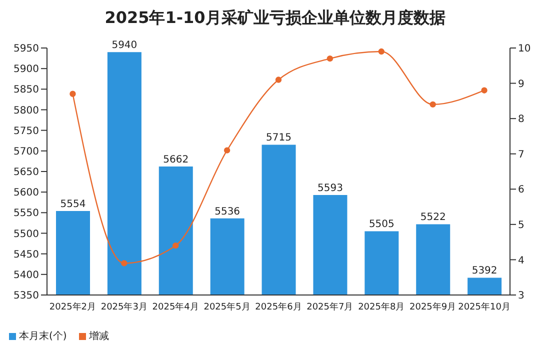 The height and width of the screenshot is (350, 550). What do you see at coordinates (26, 254) in the screenshot?
I see `y-tick-label: 5450` at bounding box center [26, 254].